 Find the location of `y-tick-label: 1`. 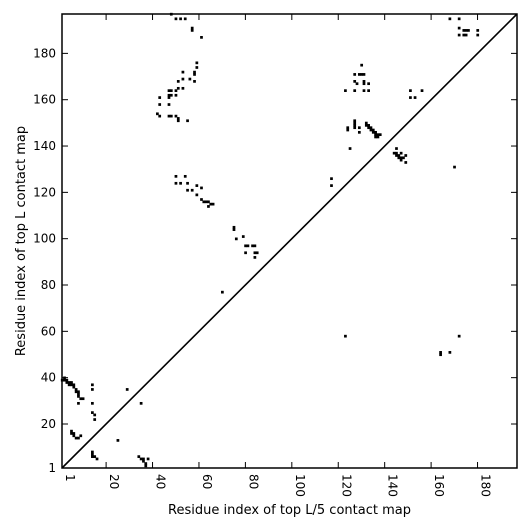

y-tick-label: 1 is located at coordinates (52, 468).